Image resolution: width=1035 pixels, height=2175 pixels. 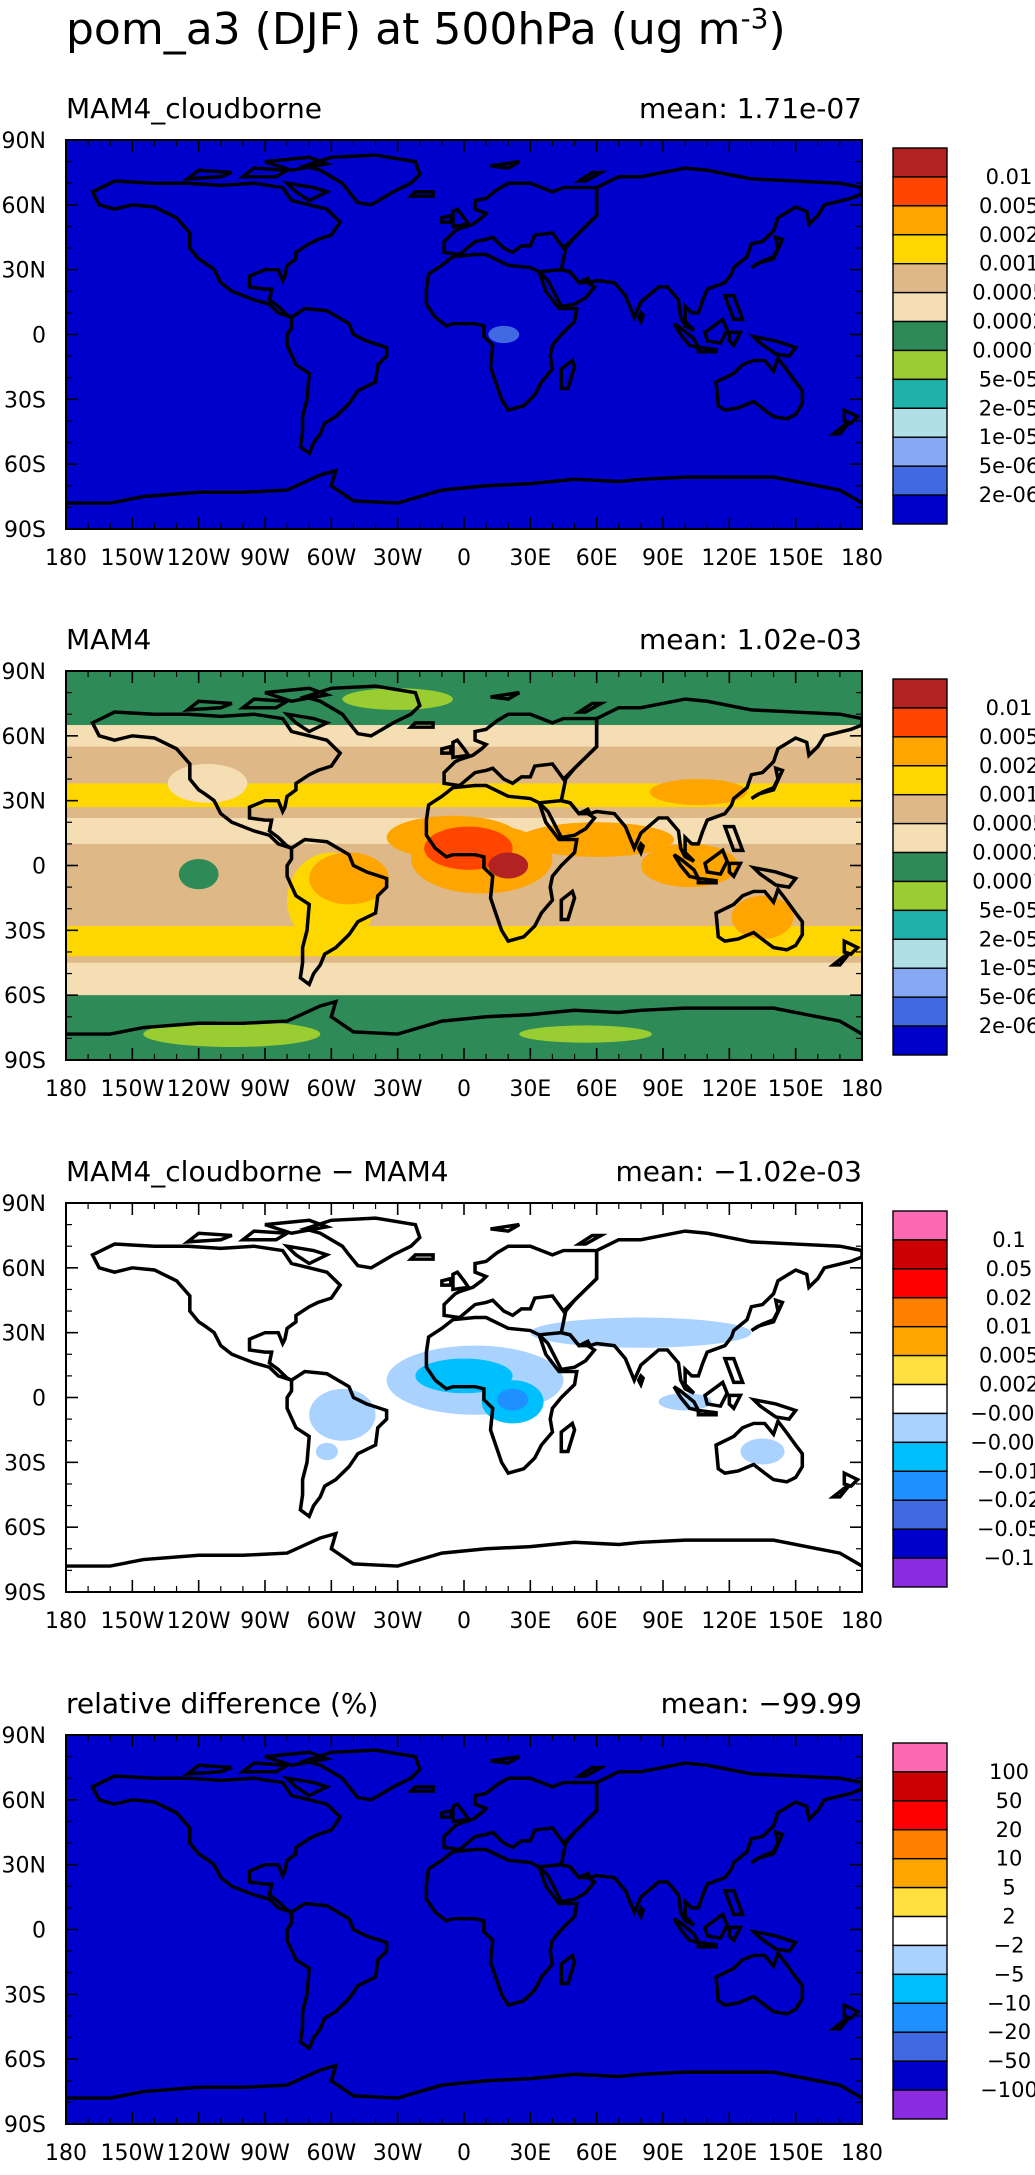 What do you see at coordinates (1008, 1888) in the screenshot?
I see `legend-label: 5` at bounding box center [1008, 1888].